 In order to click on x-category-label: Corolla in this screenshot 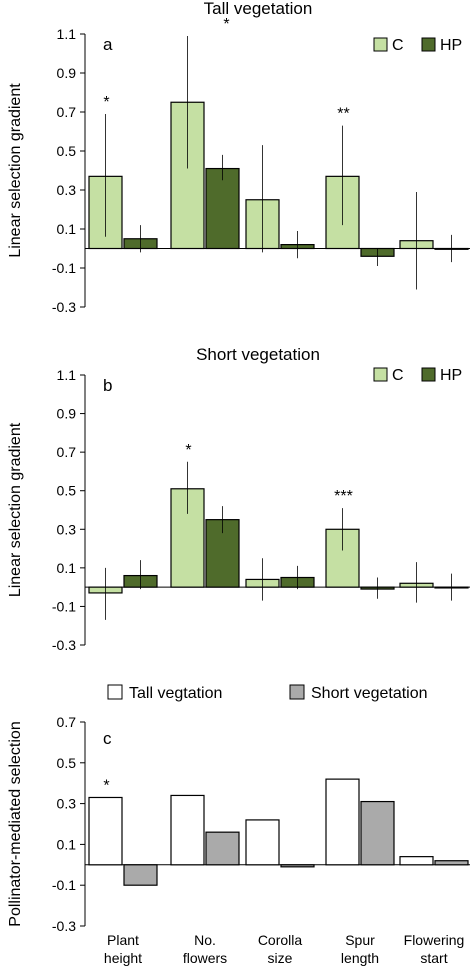, I will do `click(280, 940)`.